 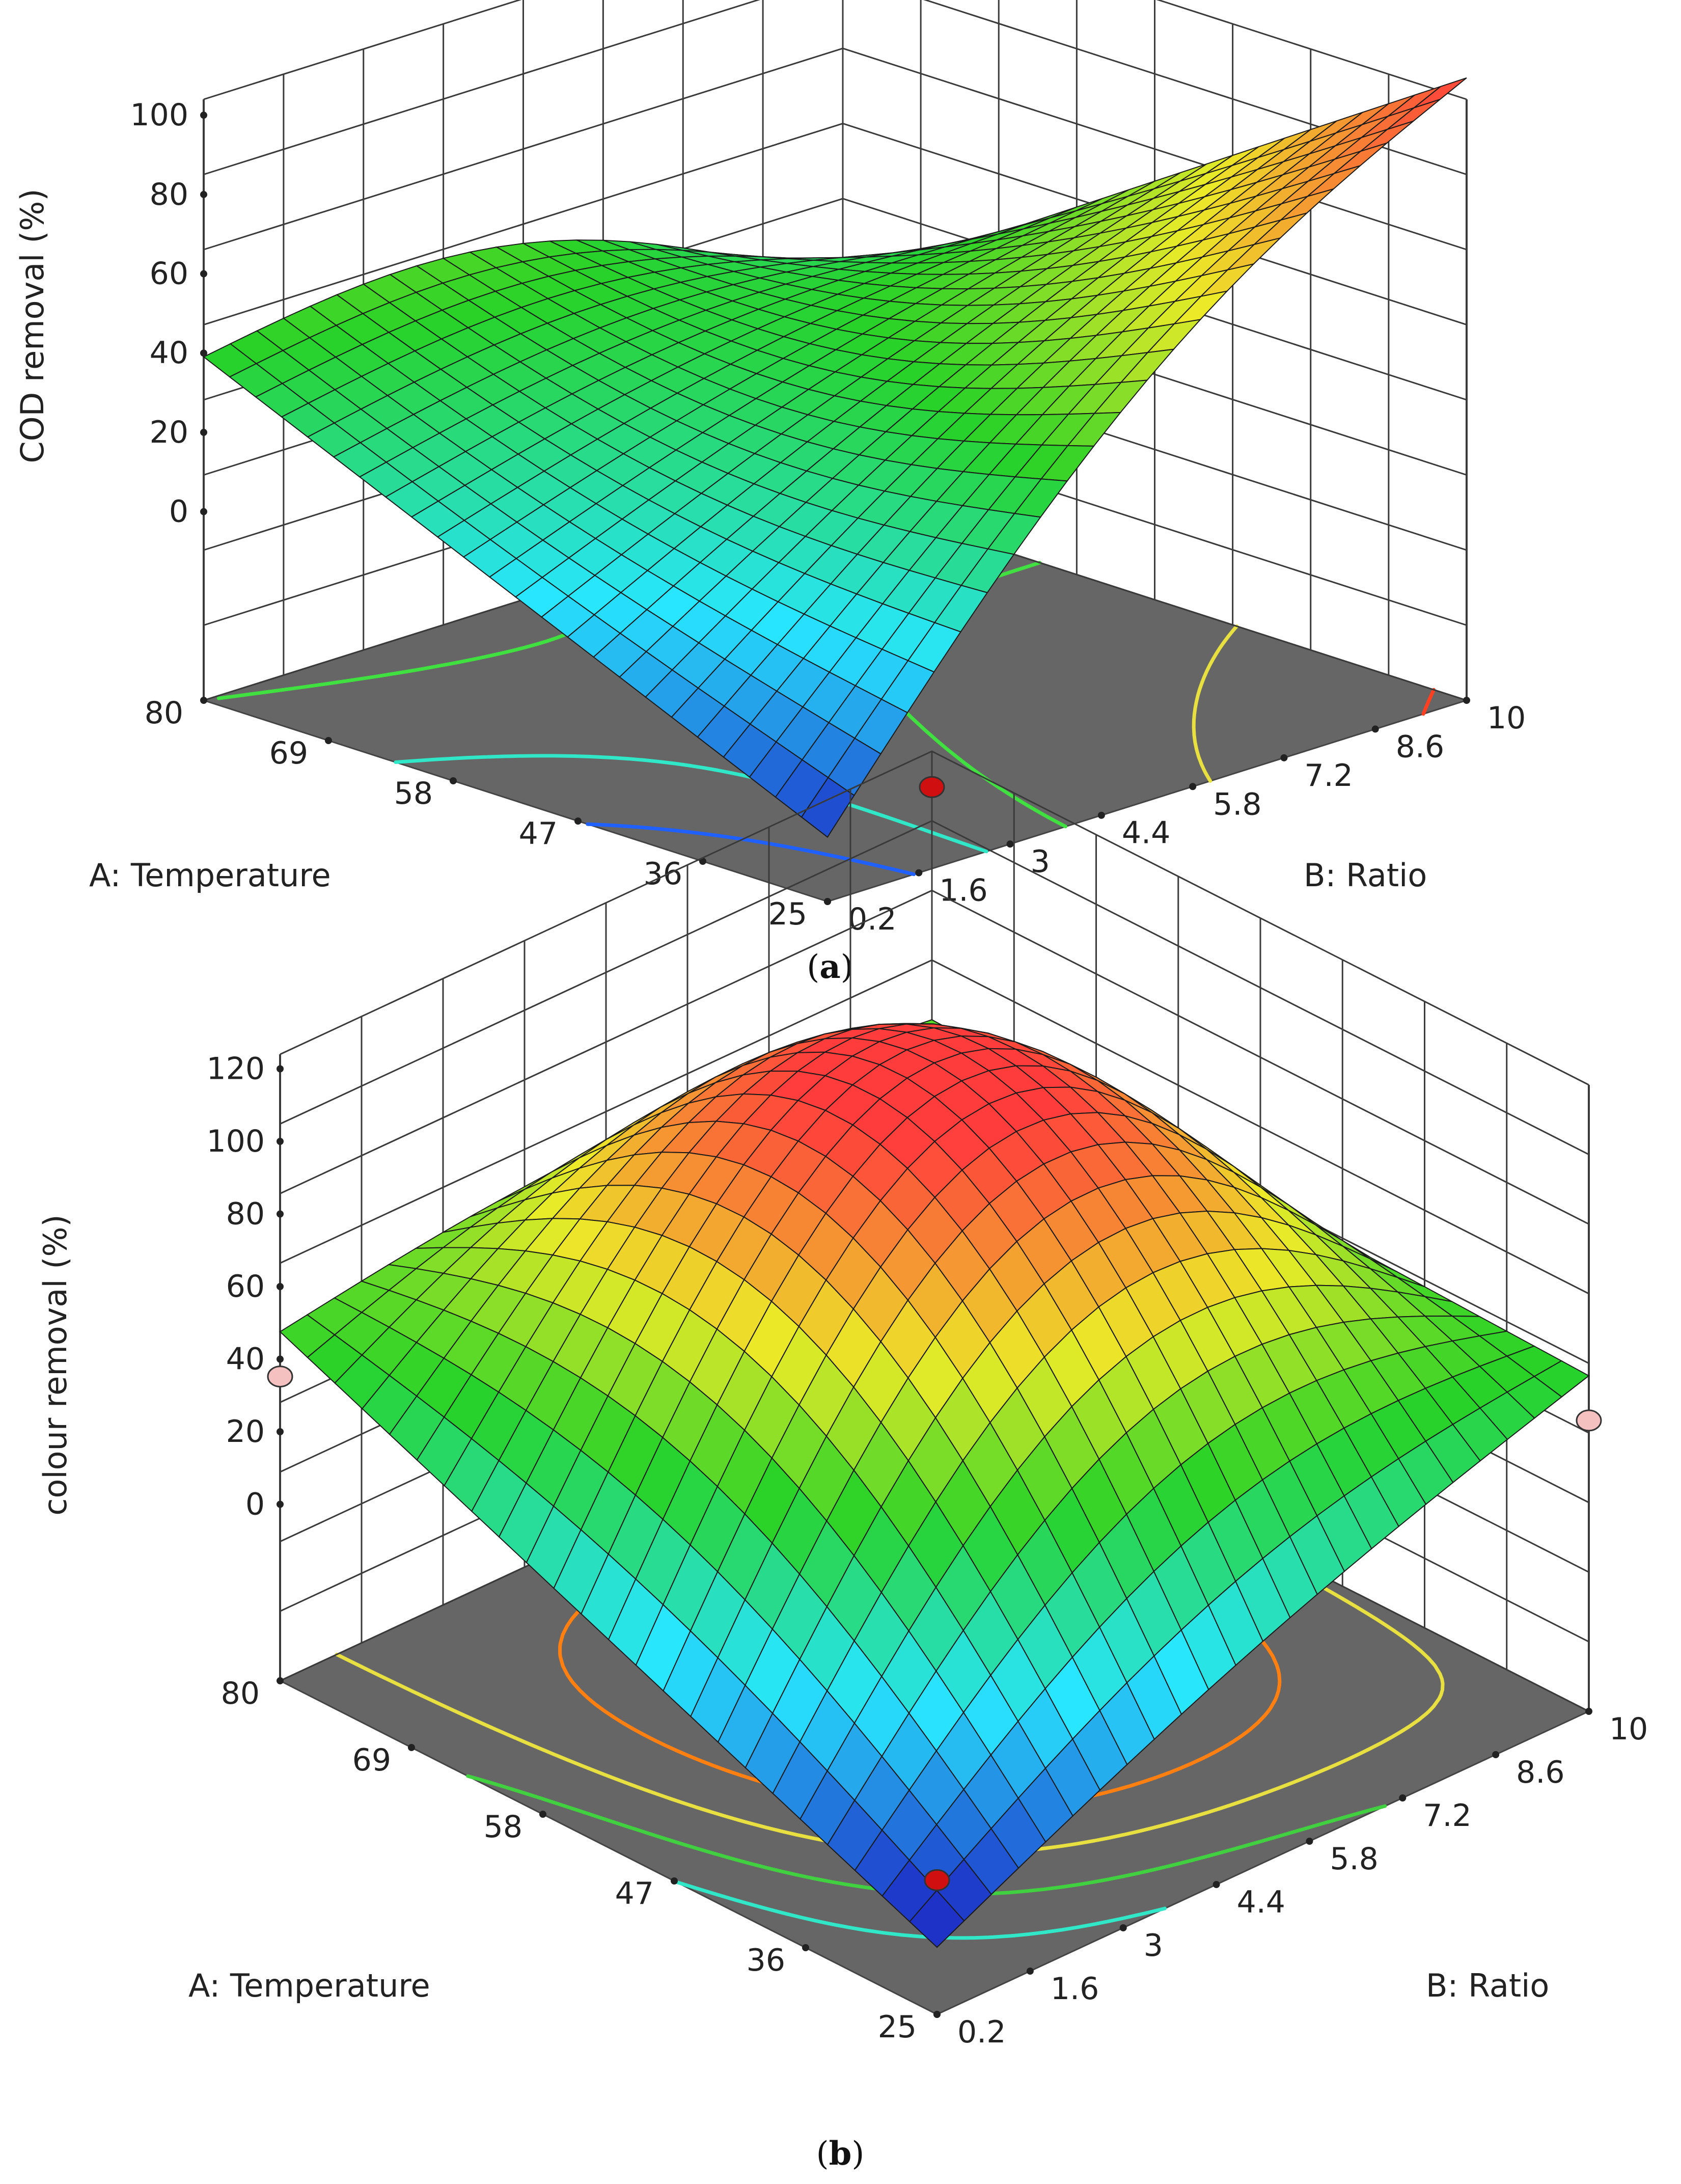 What do you see at coordinates (1506, 718) in the screenshot?
I see `a-ytick-label: 10` at bounding box center [1506, 718].